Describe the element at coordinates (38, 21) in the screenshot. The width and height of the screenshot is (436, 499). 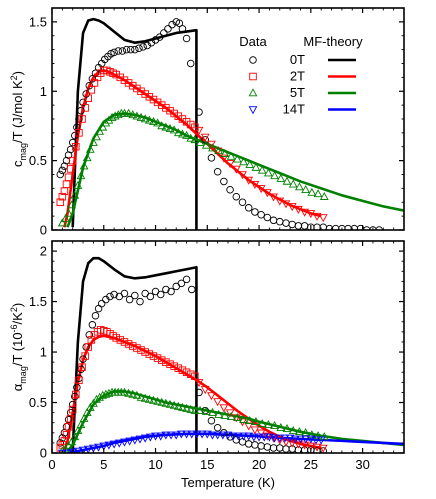
I see `y-tick-label: 1.5` at that location.